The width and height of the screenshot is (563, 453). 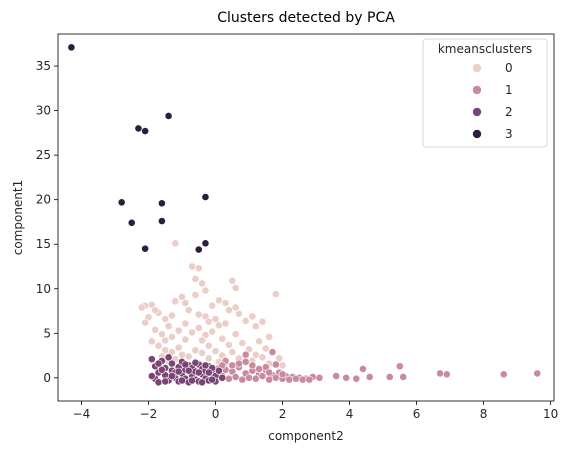 I want to click on x-axis-label: component2, so click(x=306, y=436).